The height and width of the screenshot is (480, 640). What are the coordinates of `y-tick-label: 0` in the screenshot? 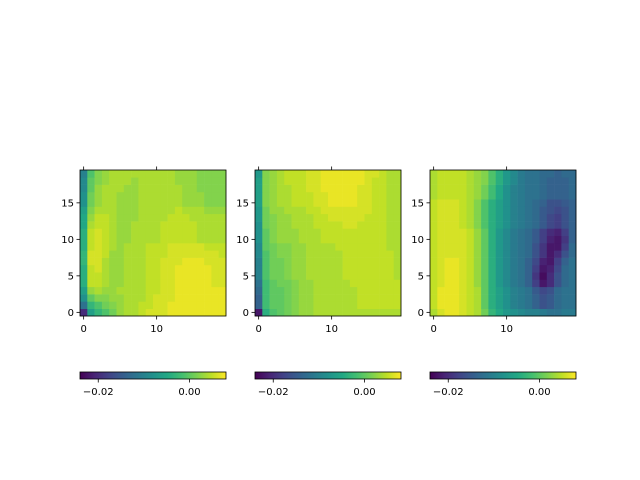 It's located at (71, 313).